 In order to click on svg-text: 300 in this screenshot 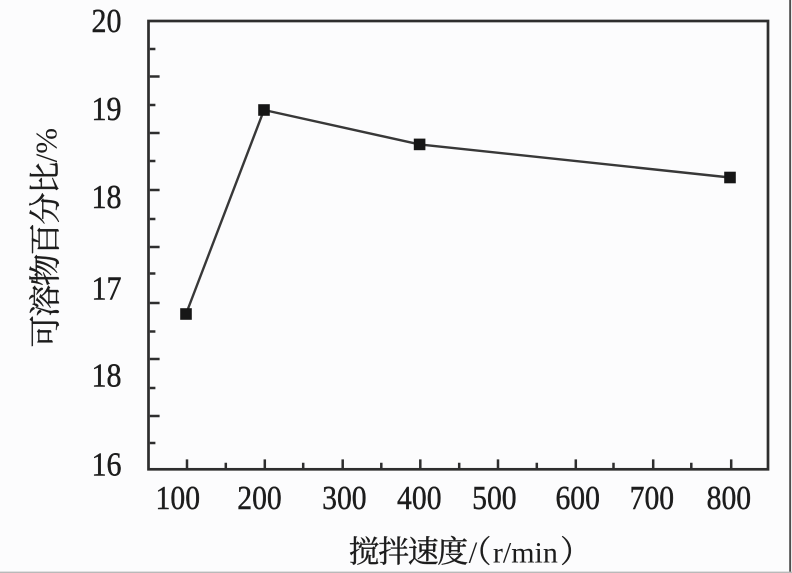, I will do `click(344, 498)`.